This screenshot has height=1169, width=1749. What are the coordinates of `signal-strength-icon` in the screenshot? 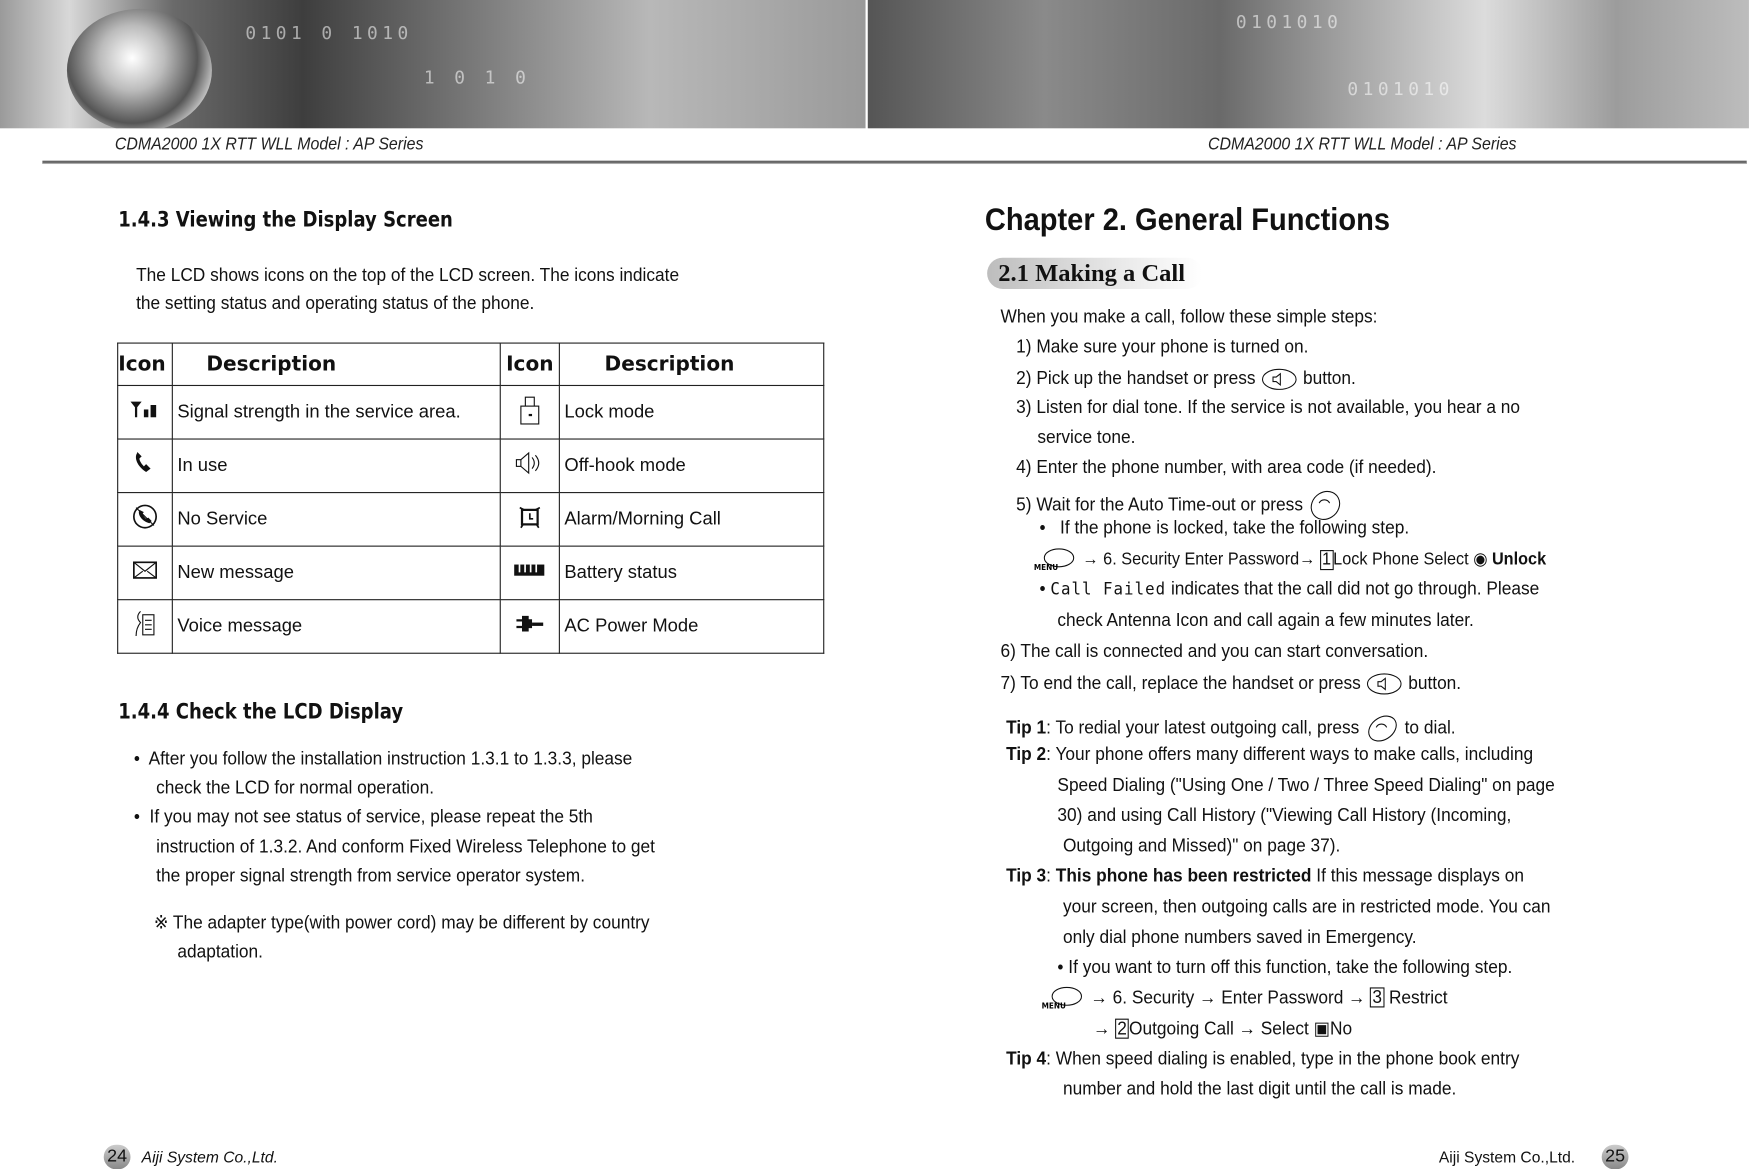 It's located at (143, 409).